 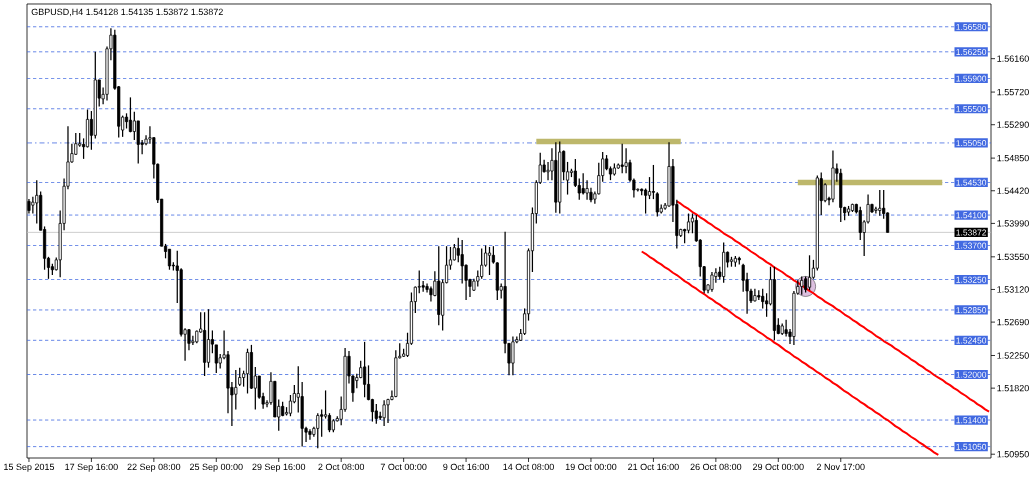 What do you see at coordinates (971, 340) in the screenshot?
I see `ref-line-label: 1.52450` at bounding box center [971, 340].